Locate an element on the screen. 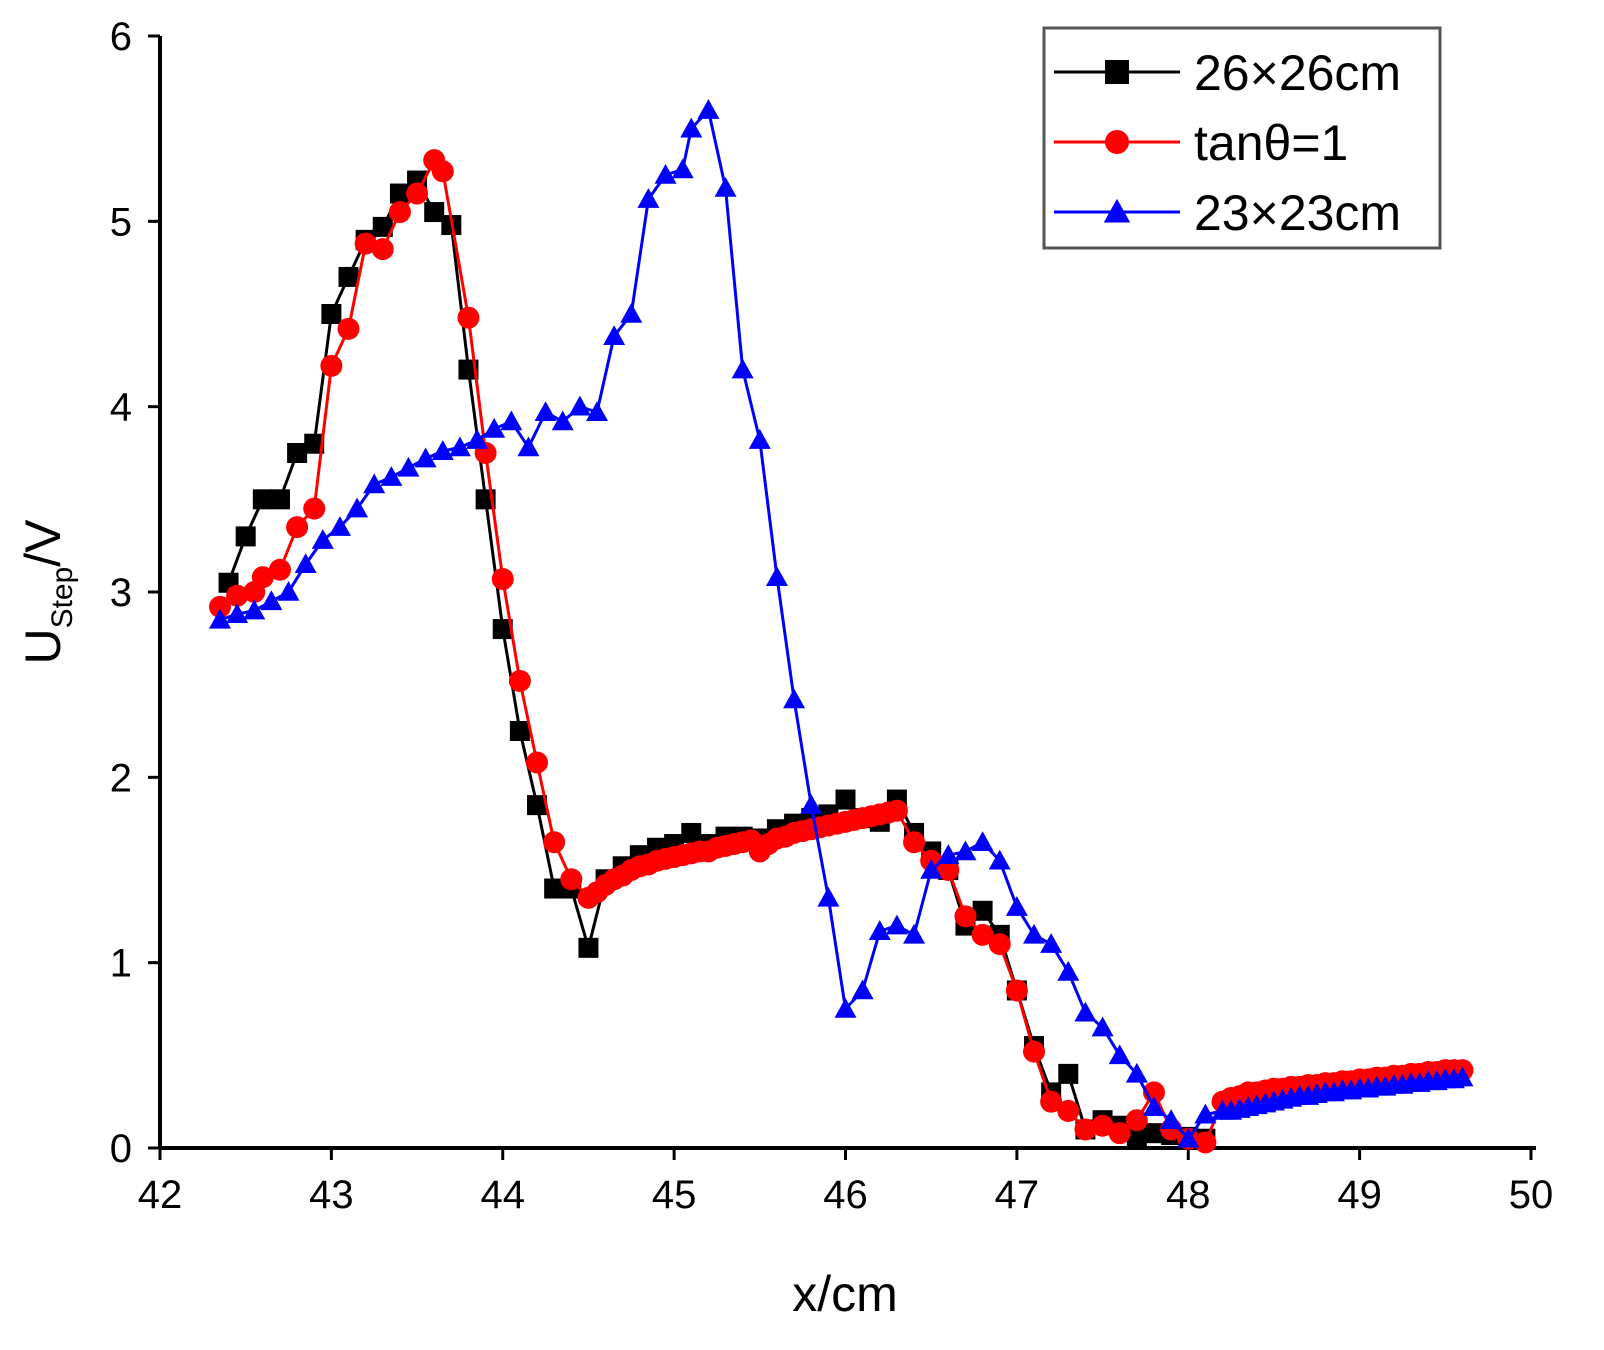  x-tick-label: 50 is located at coordinates (1531, 1195).